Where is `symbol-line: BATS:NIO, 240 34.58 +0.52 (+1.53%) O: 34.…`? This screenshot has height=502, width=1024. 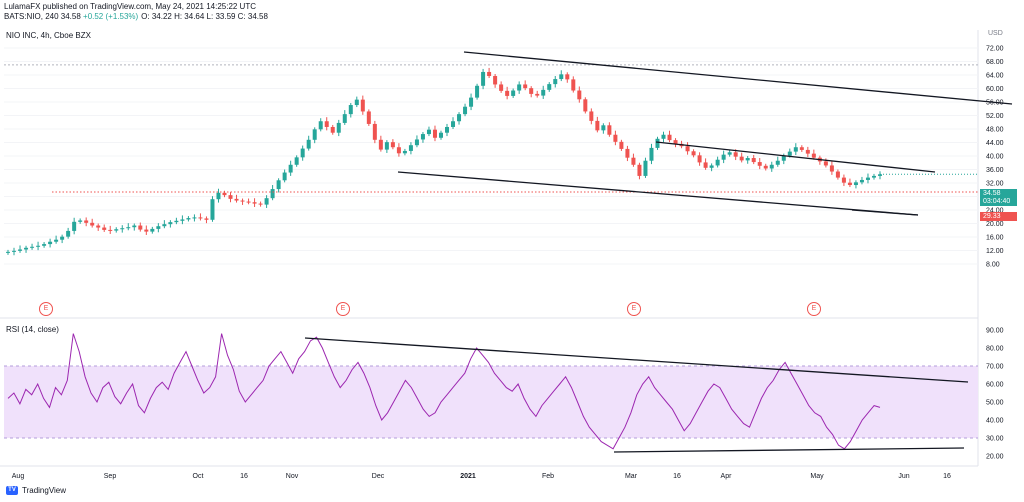 symbol-line: BATS:NIO, 240 34.58 +0.52 (+1.53%) O: 34.… is located at coordinates (136, 17).